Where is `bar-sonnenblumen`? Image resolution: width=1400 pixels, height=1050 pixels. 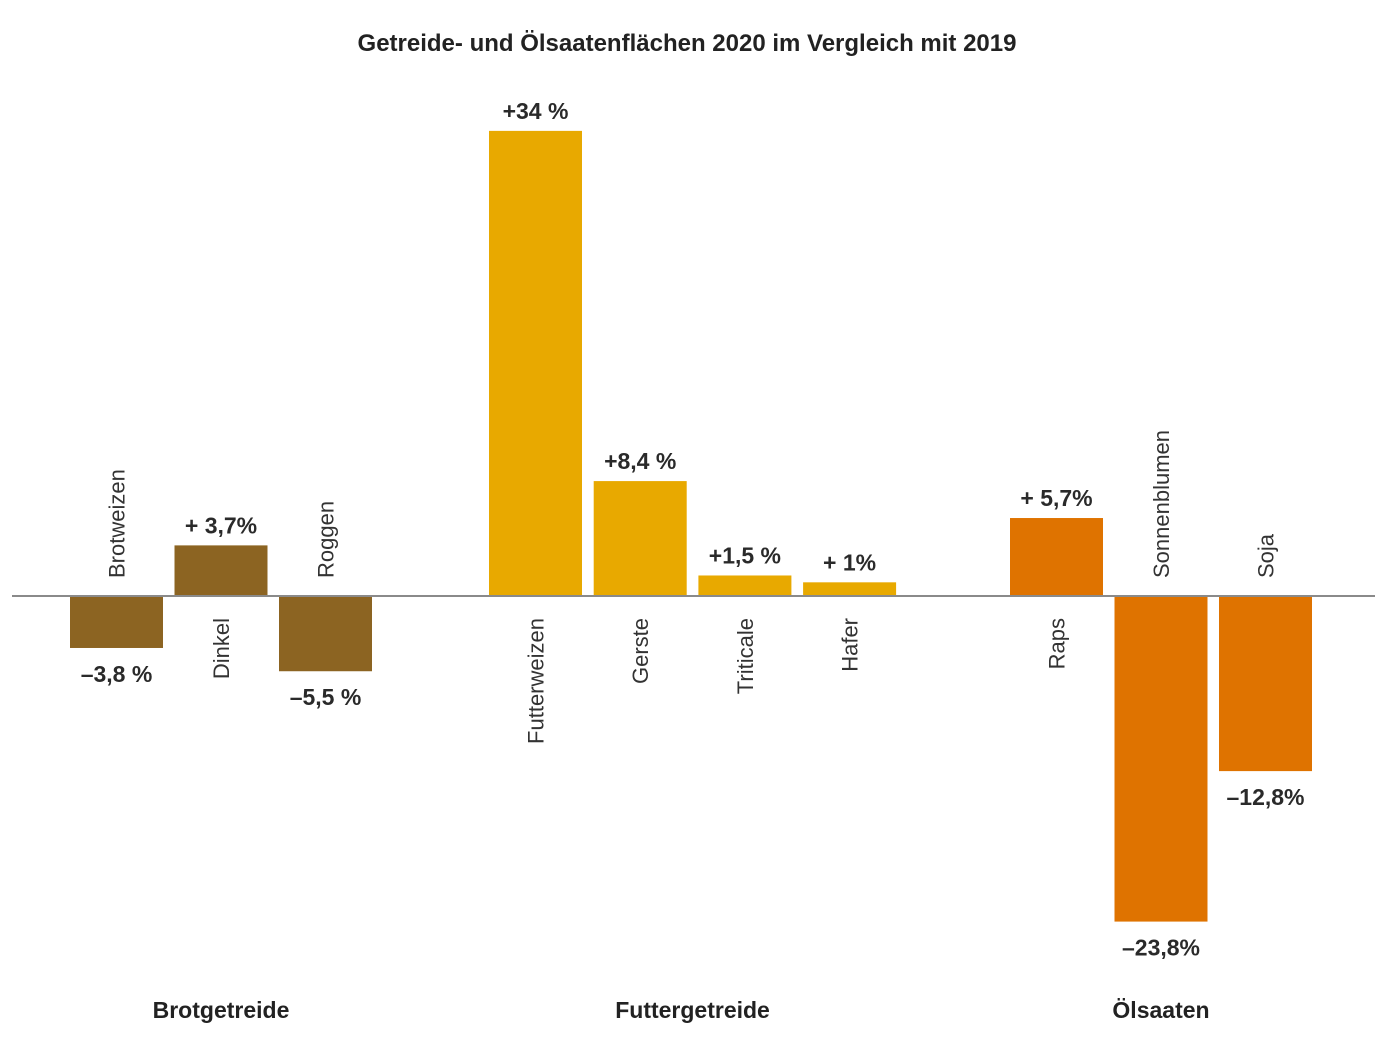
bar-sonnenblumen is located at coordinates (1161, 759).